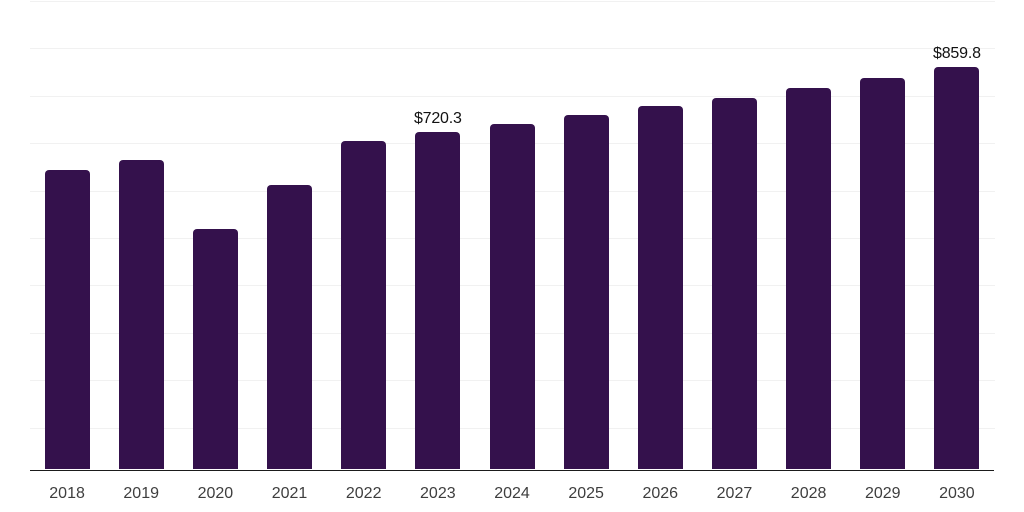 This screenshot has width=1024, height=512. I want to click on bar-2028, so click(809, 279).